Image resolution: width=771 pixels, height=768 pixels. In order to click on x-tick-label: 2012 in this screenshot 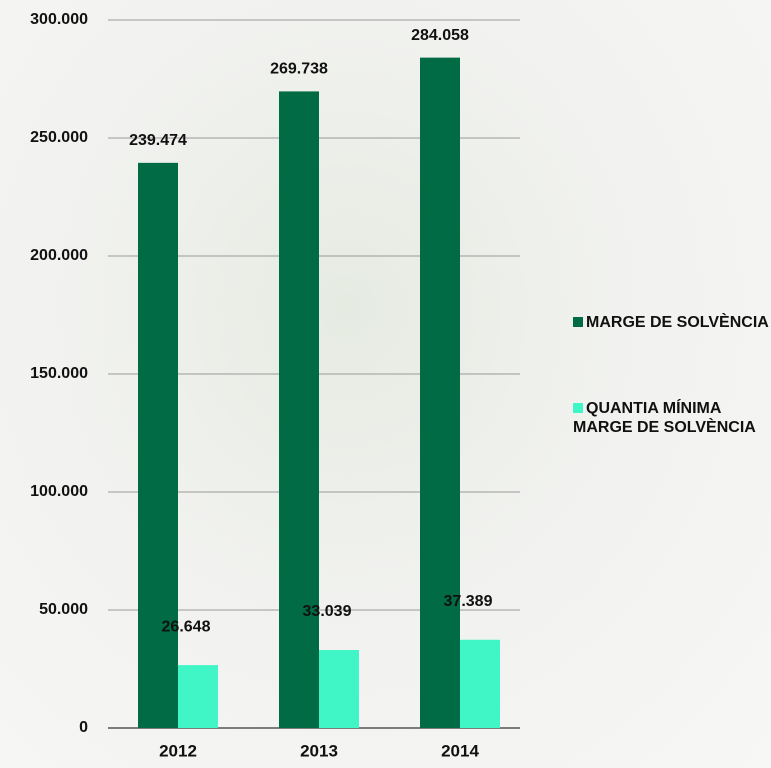, I will do `click(178, 750)`.